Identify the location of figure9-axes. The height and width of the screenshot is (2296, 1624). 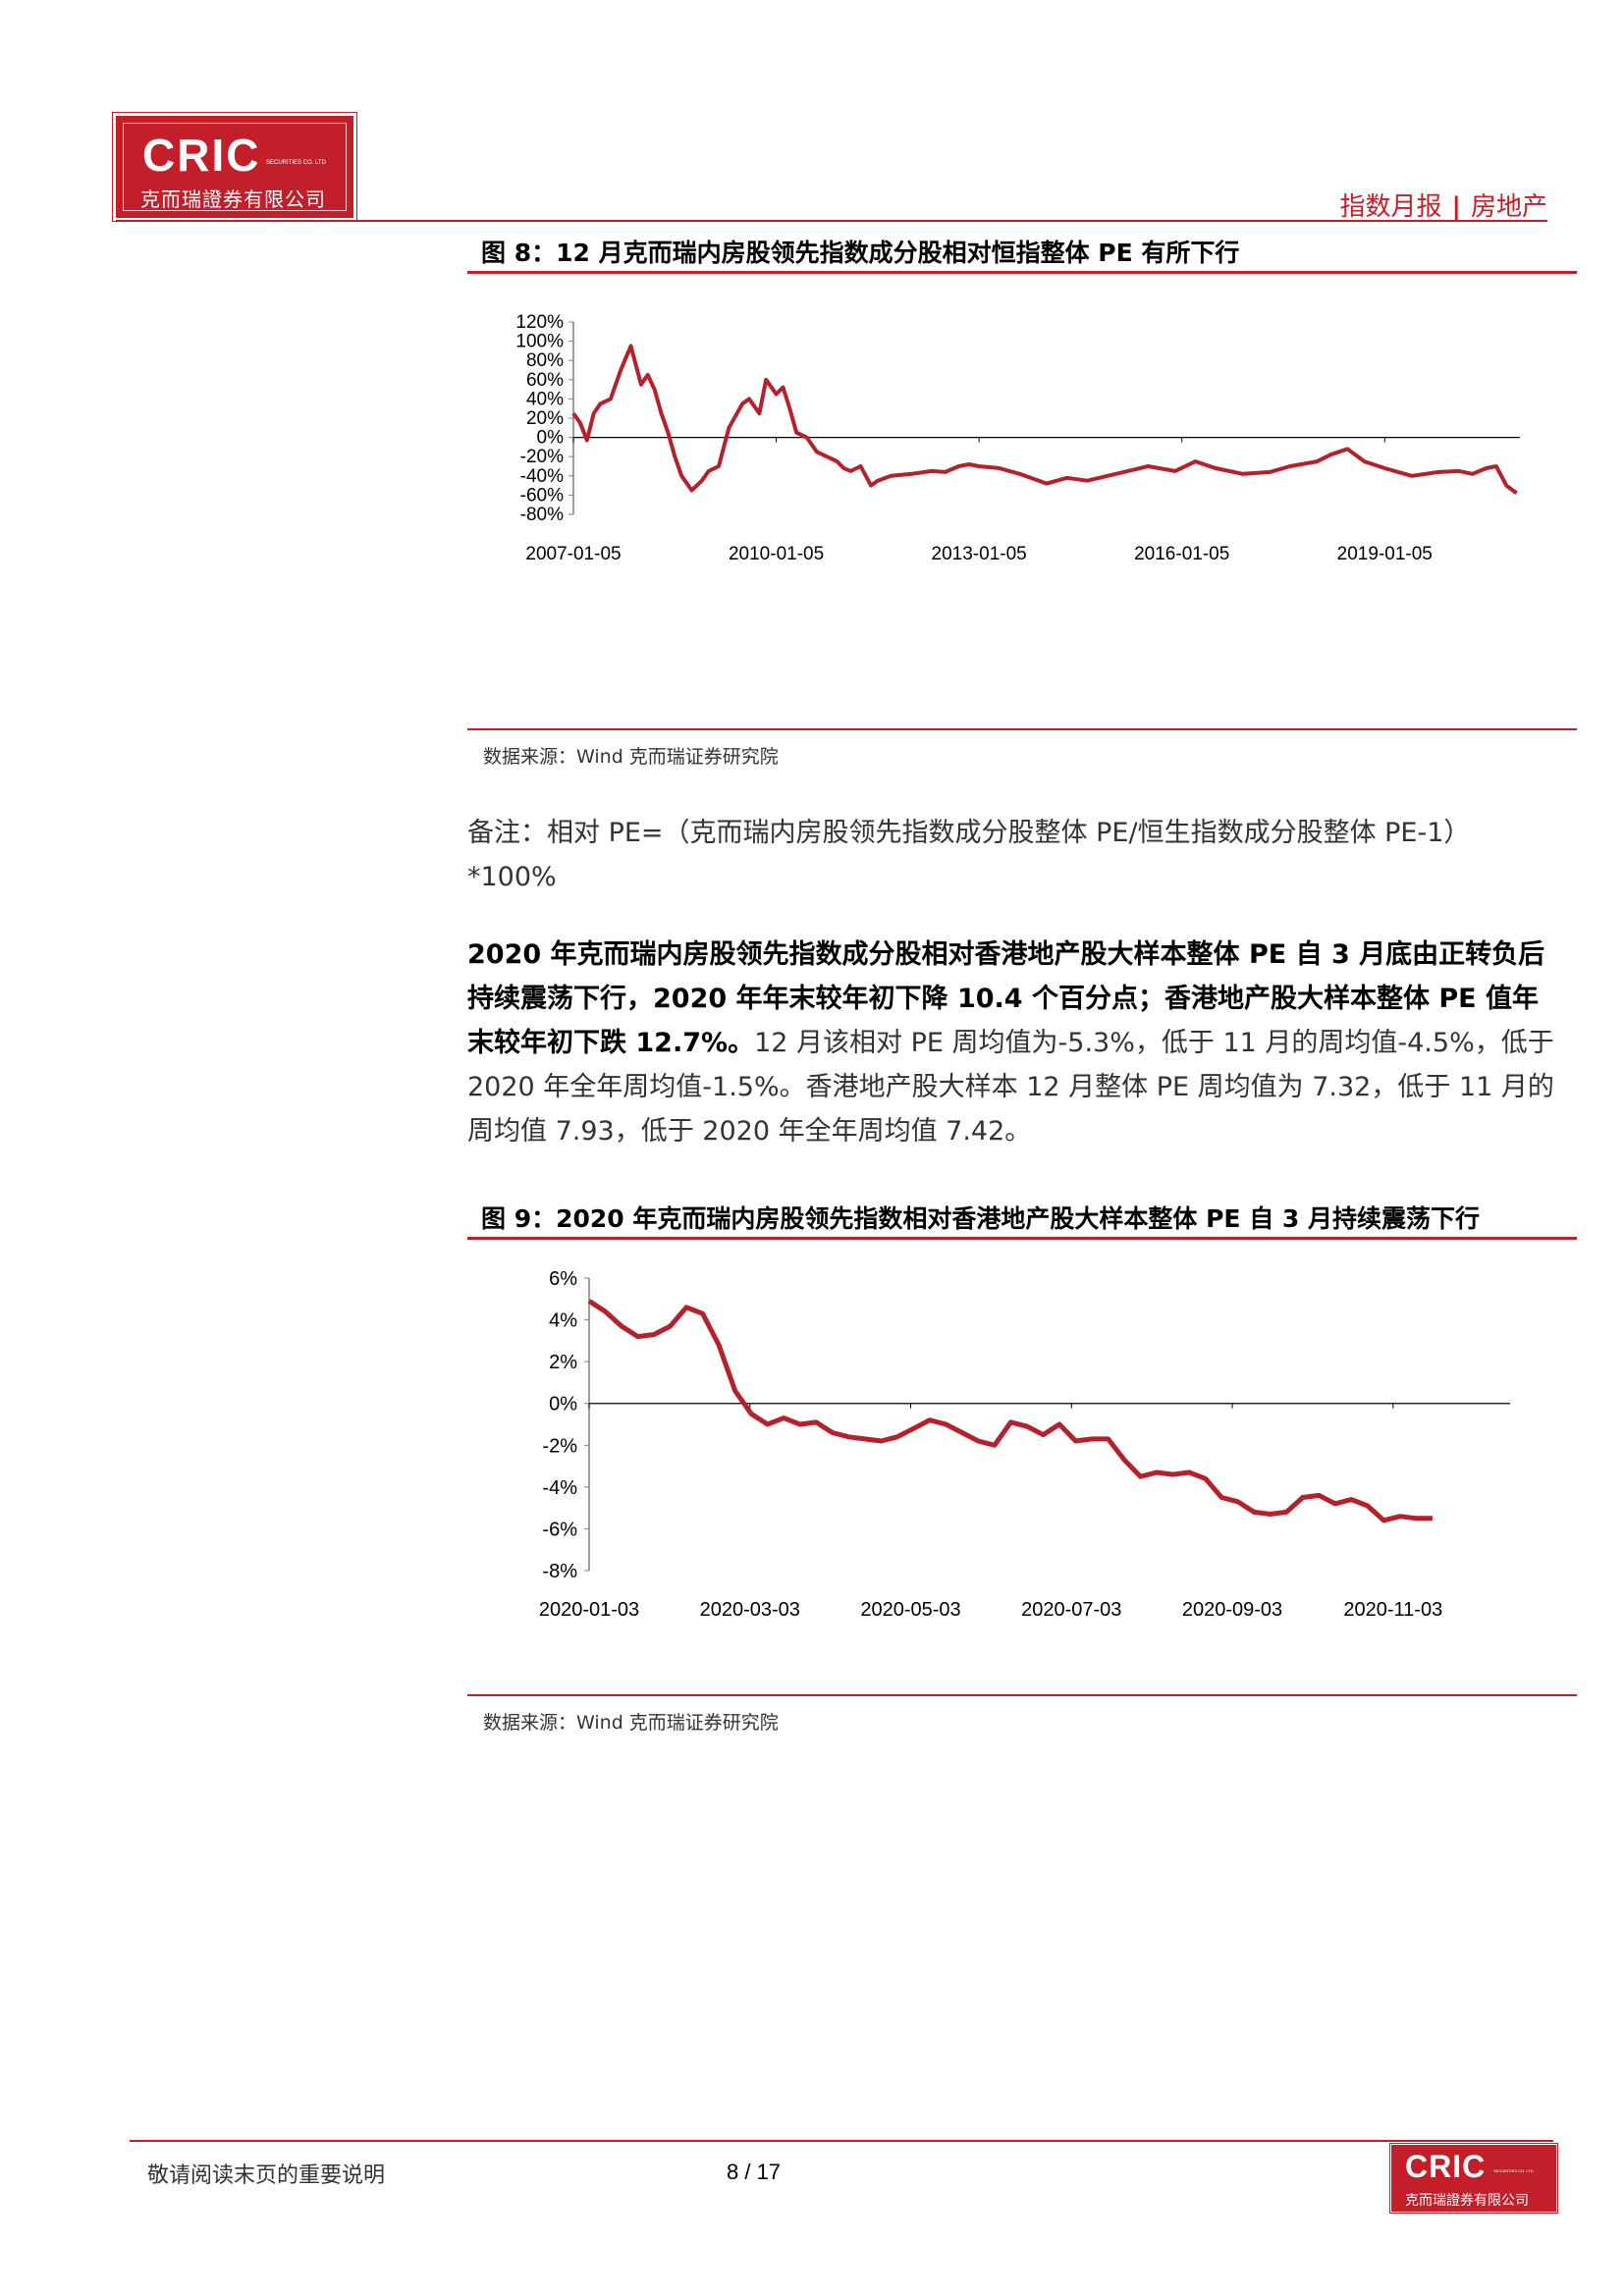
(1049, 1424).